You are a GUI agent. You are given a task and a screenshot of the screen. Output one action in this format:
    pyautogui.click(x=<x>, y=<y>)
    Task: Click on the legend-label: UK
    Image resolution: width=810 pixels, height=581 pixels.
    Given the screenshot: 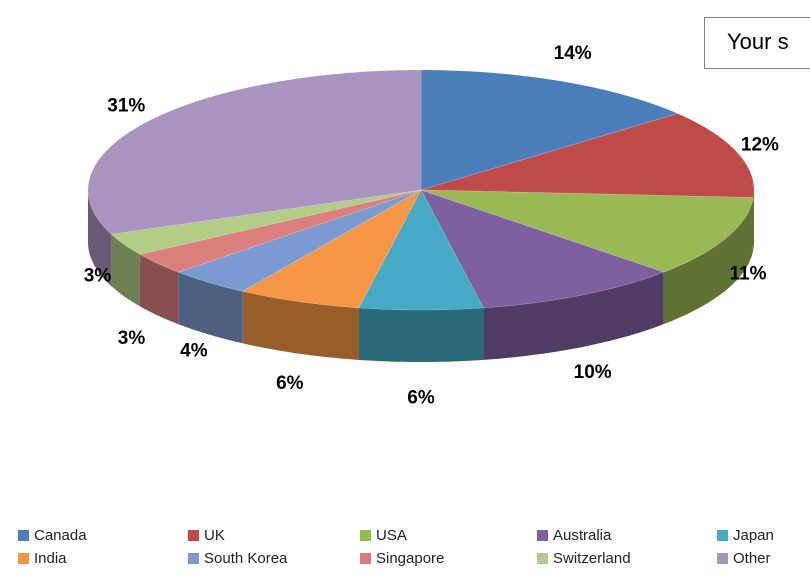 What is the action you would take?
    pyautogui.click(x=214, y=535)
    